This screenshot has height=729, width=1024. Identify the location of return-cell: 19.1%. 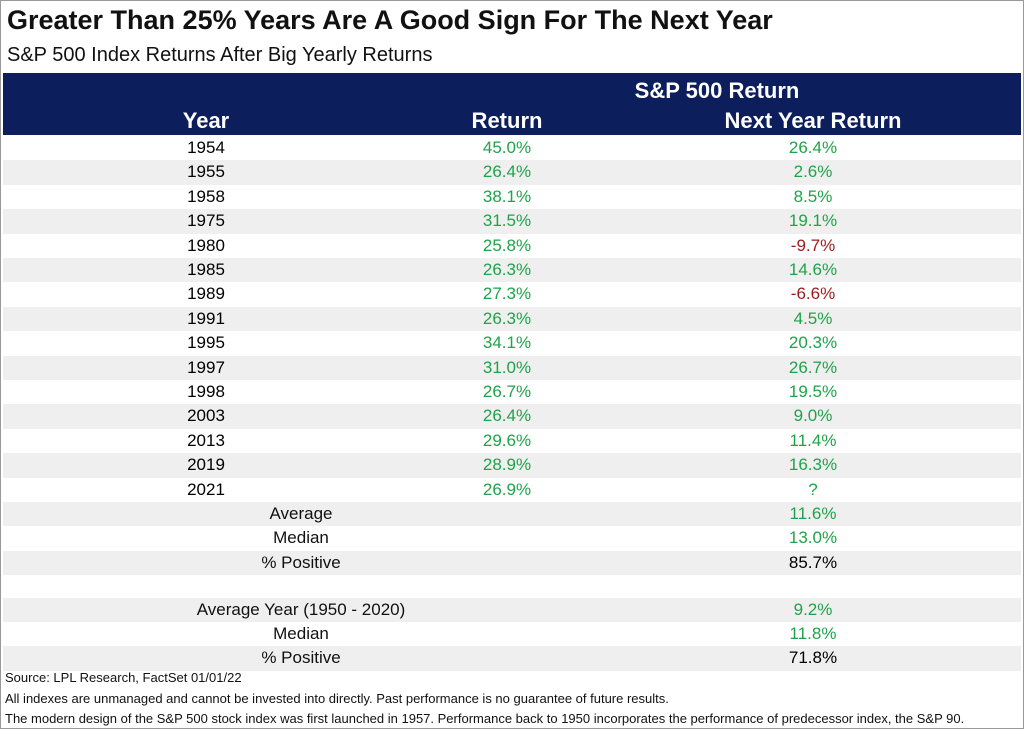
(813, 221).